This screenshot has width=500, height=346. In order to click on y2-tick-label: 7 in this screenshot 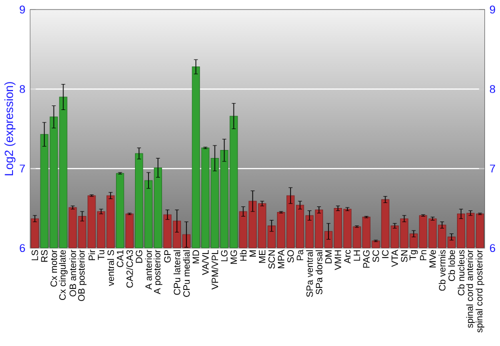, I will do `click(493, 168)`.